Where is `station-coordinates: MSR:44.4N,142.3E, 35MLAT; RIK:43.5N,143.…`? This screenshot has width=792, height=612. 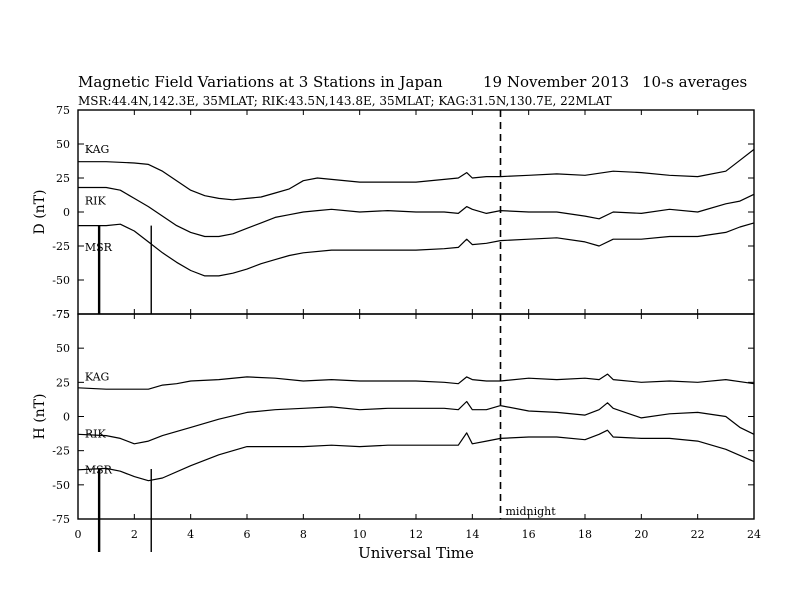
station-coordinates: MSR:44.4N,142.3E, 35MLAT; RIK:43.5N,143.… is located at coordinates (345, 101).